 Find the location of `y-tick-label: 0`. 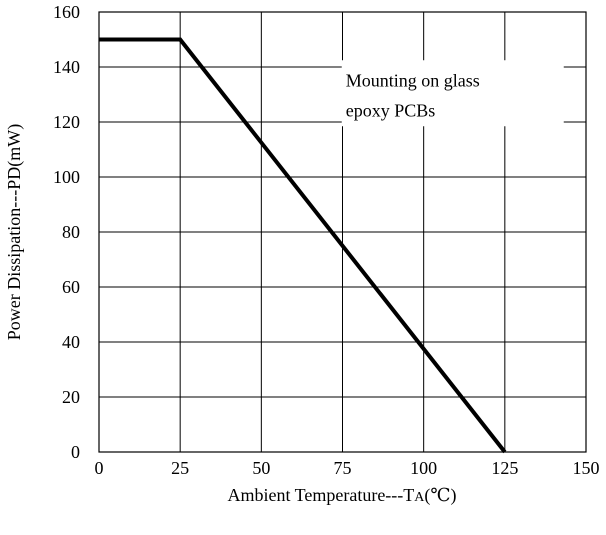

y-tick-label: 0 is located at coordinates (75, 452).